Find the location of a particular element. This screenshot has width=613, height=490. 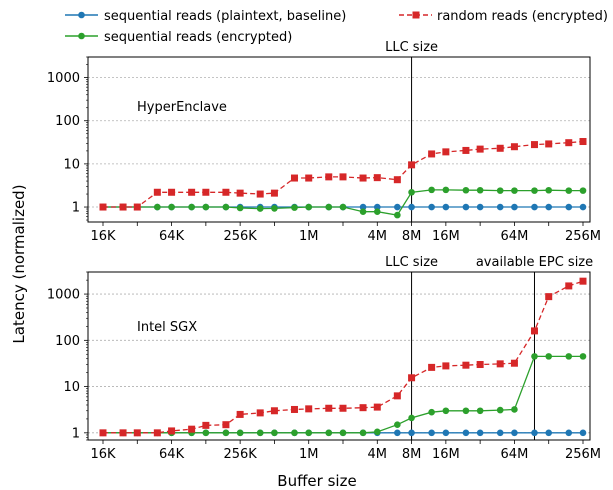

x-tick-label: 4M is located at coordinates (378, 236).